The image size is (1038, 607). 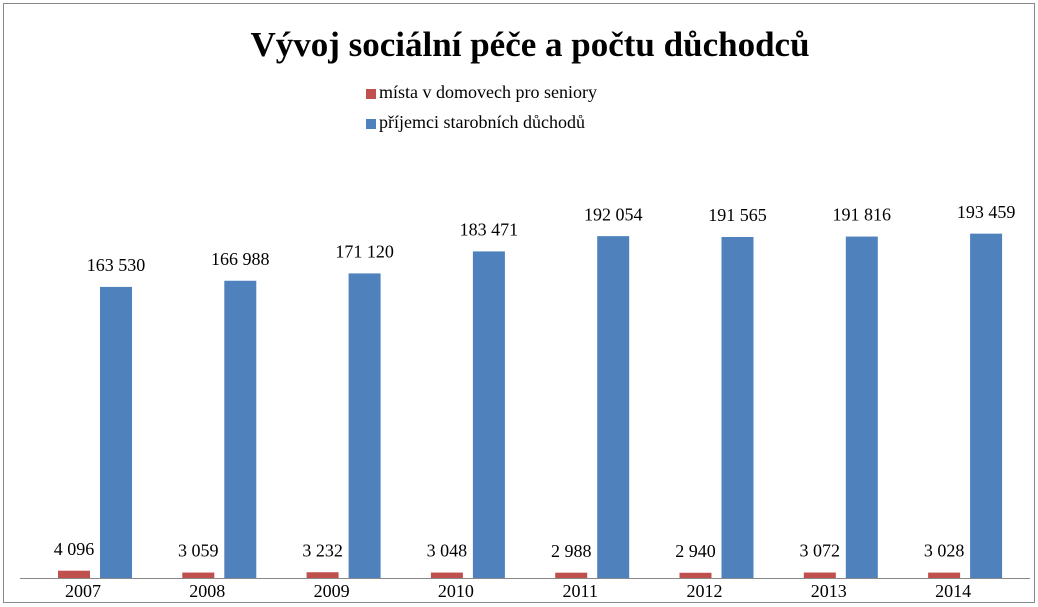 What do you see at coordinates (74, 549) in the screenshot?
I see `data-label: 4 096` at bounding box center [74, 549].